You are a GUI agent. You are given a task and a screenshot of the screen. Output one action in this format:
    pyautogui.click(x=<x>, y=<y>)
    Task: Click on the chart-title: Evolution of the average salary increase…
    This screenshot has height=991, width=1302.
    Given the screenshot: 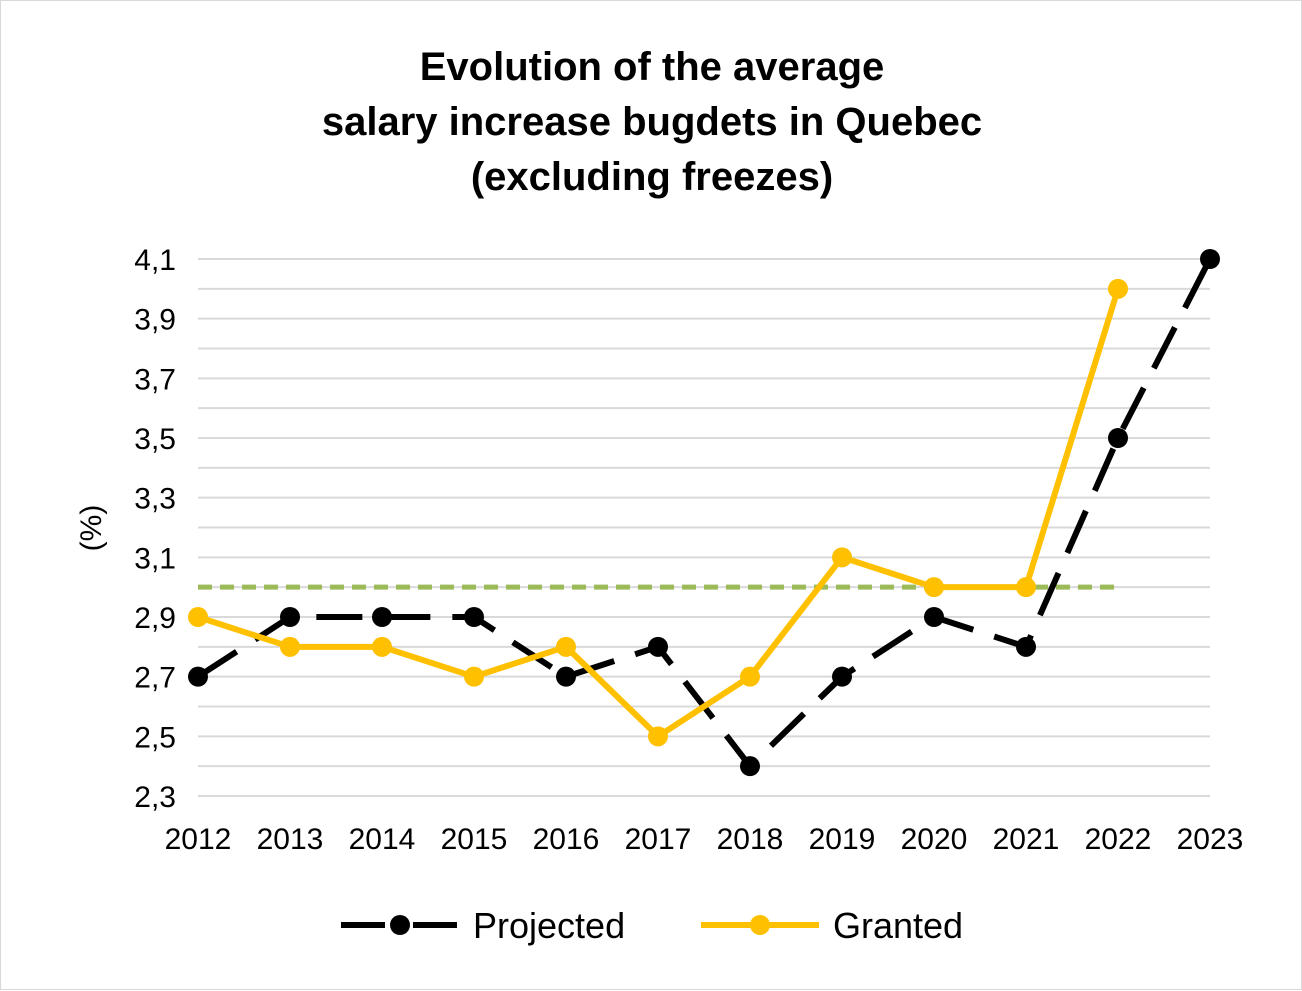 What is the action you would take?
    pyautogui.click(x=652, y=122)
    